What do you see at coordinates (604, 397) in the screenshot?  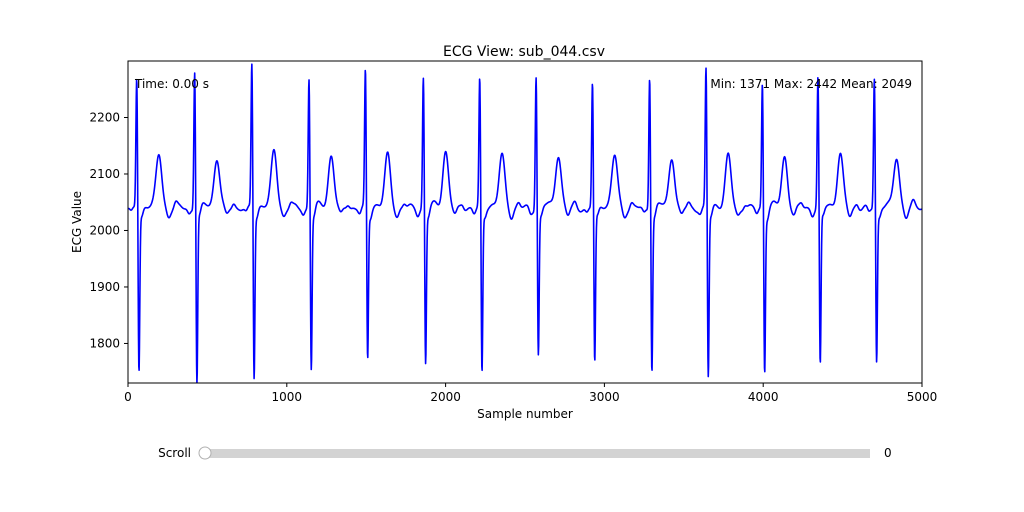 I see `x-tick-label: 3000` at bounding box center [604, 397].